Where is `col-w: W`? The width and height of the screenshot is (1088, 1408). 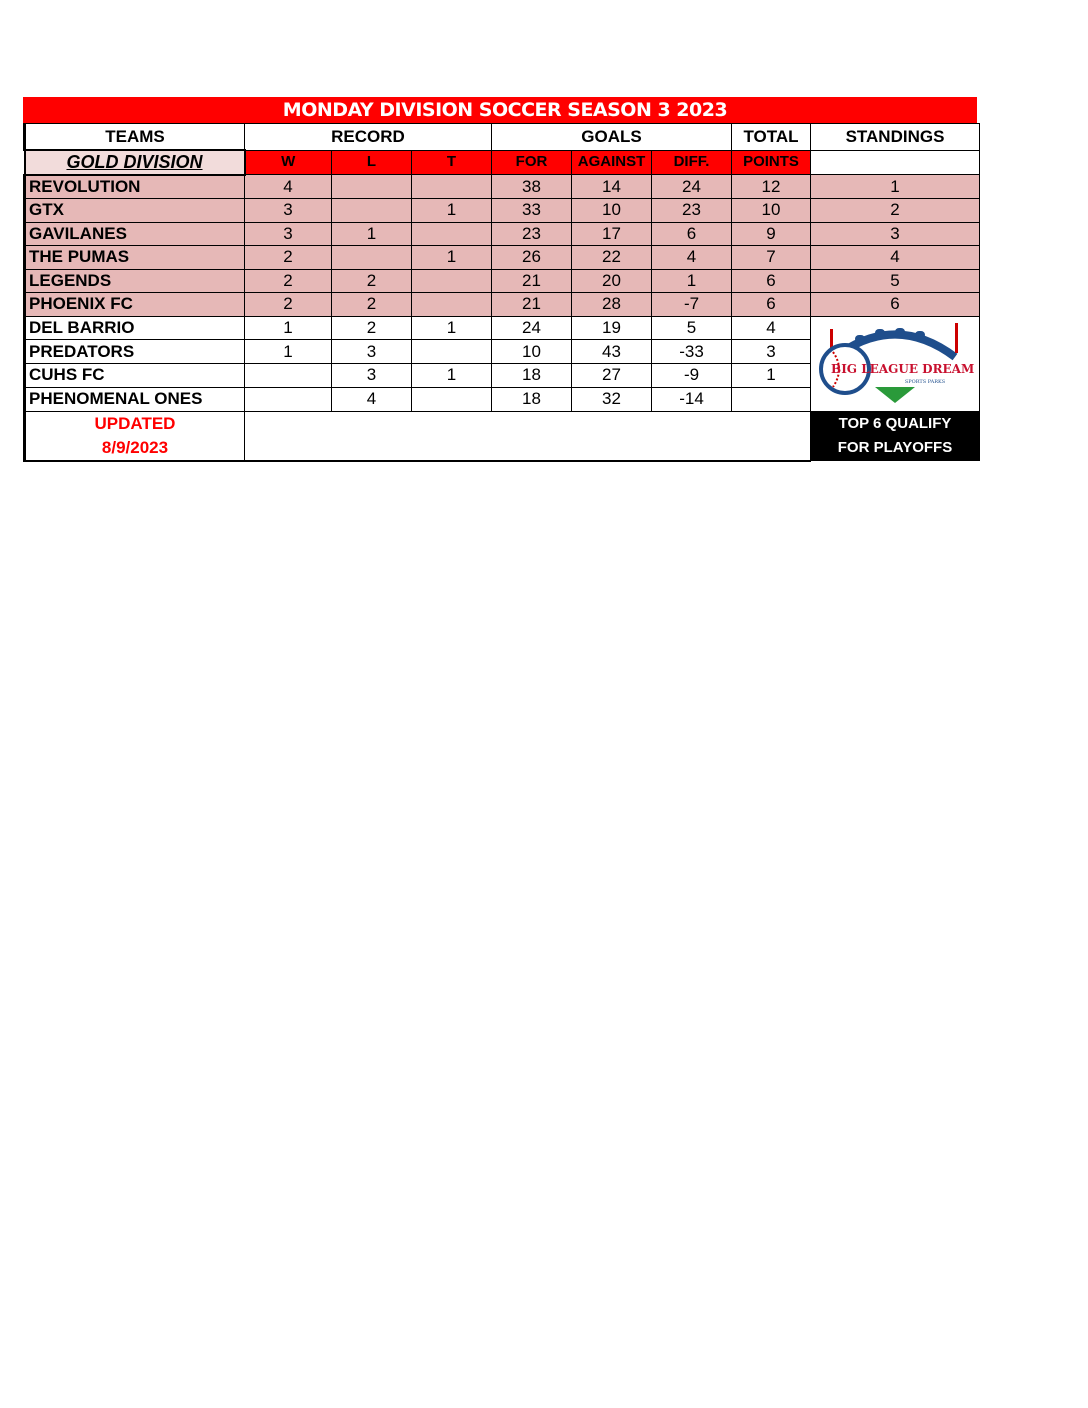
col-w: W is located at coordinates (288, 162).